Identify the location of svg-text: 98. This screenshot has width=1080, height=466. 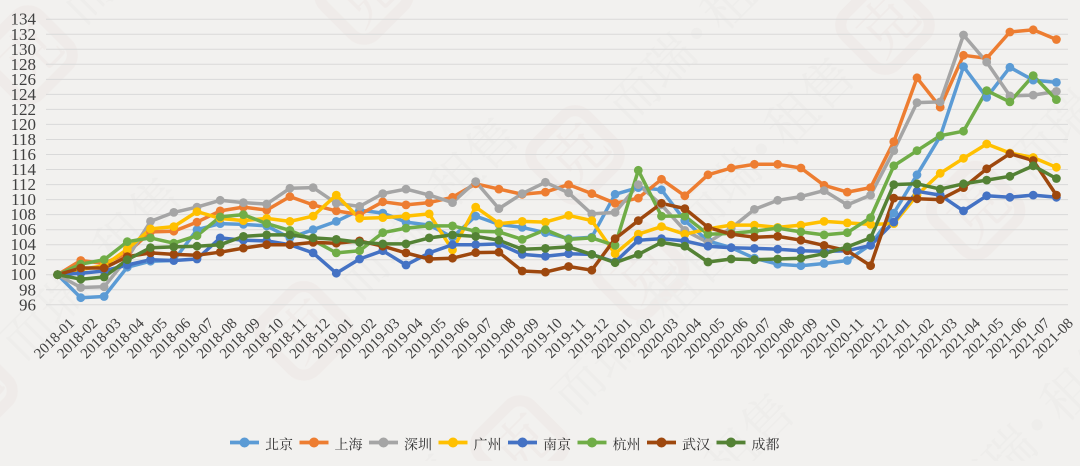
(27, 289).